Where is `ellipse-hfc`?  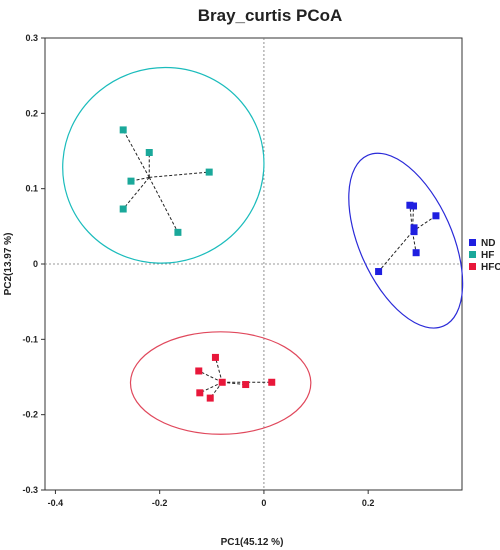 ellipse-hfc is located at coordinates (220, 383).